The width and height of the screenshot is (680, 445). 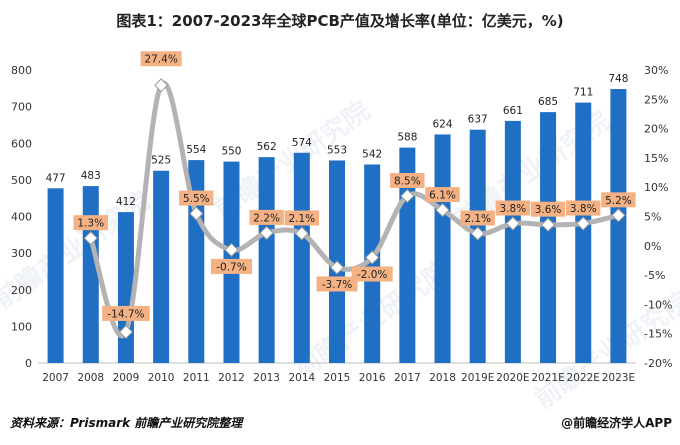 I want to click on bar-value-label: 711, so click(x=583, y=93).